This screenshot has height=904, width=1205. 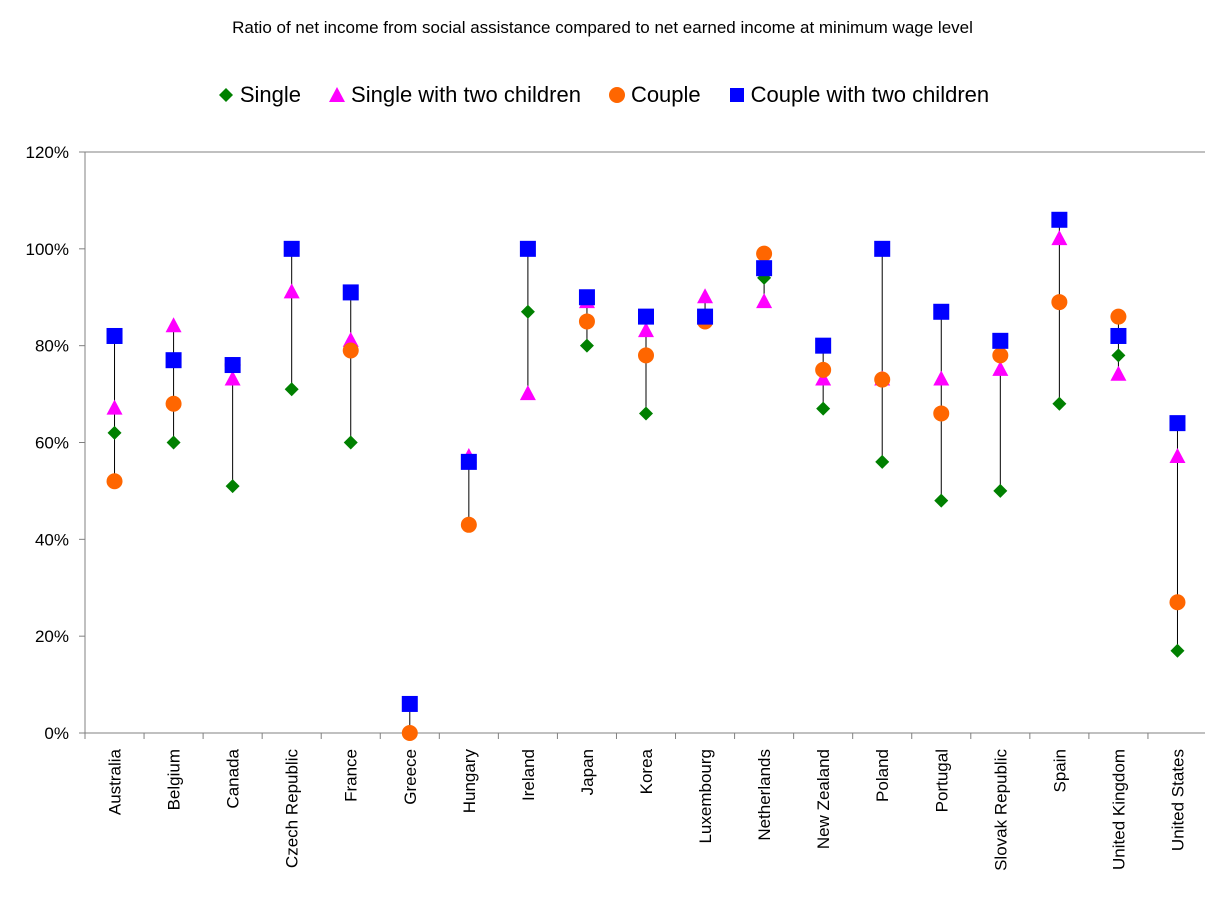 What do you see at coordinates (736, 95) in the screenshot?
I see `square-marker-icon` at bounding box center [736, 95].